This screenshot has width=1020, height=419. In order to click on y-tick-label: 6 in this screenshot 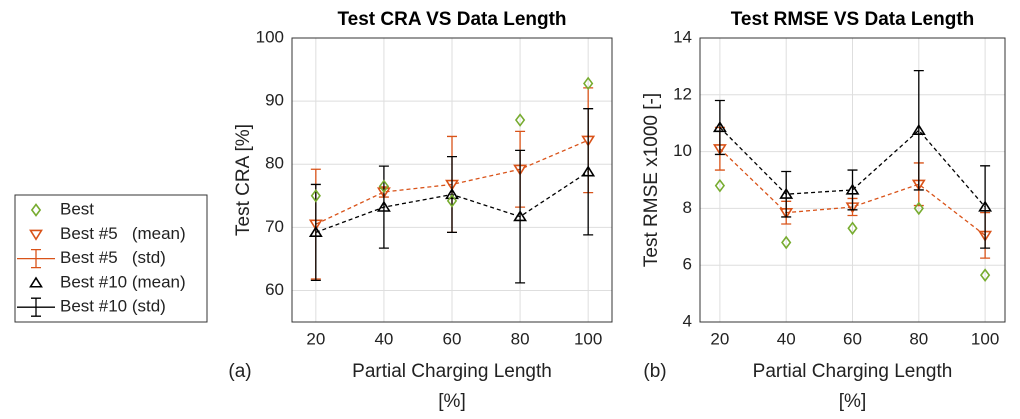, I will do `click(687, 264)`.